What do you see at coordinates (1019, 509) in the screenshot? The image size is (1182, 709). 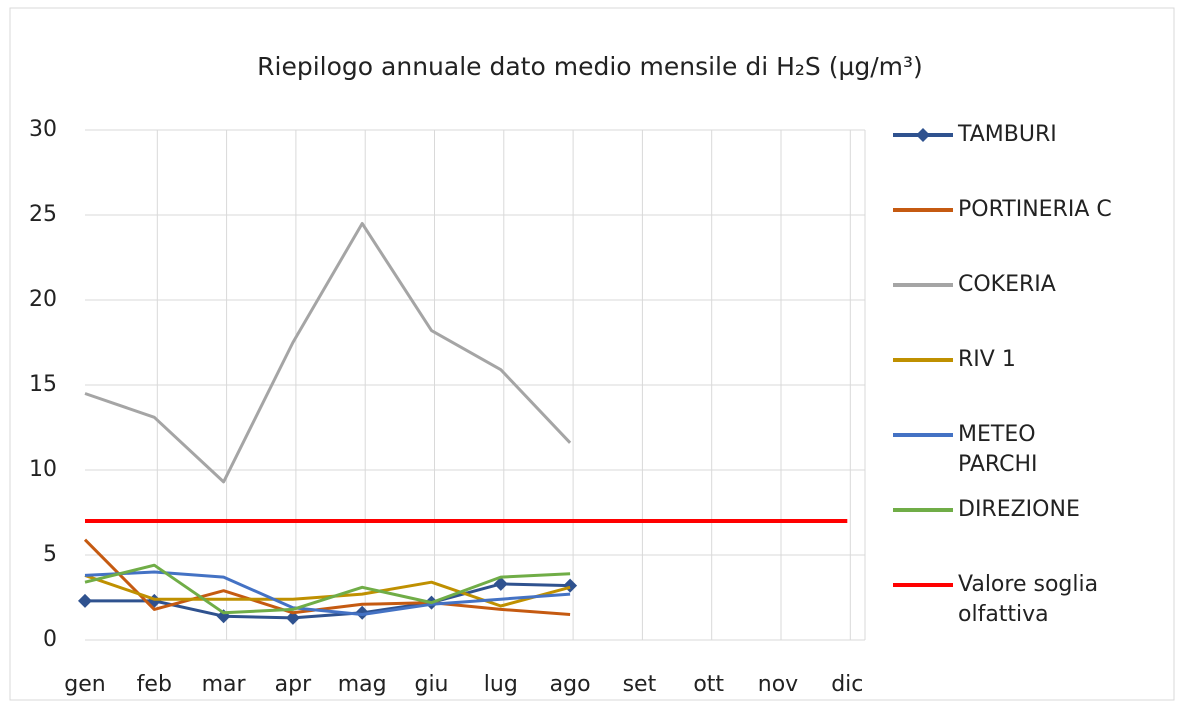 I see `legend-label: DIREZIONE` at bounding box center [1019, 509].